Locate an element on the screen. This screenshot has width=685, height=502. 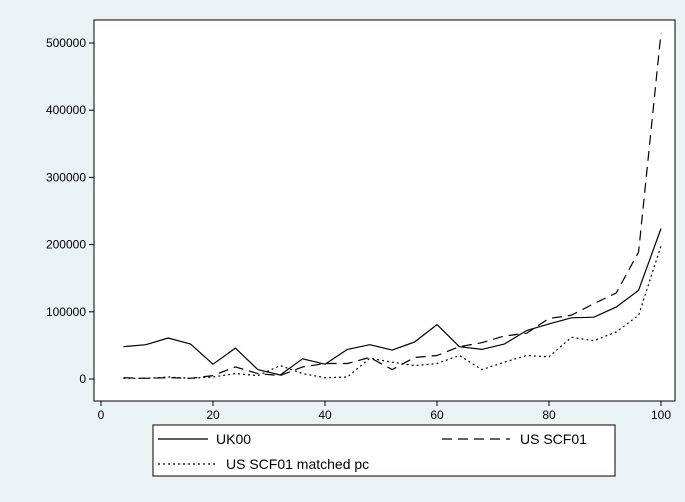
legend-label-us-scf01: US SCF01 is located at coordinates (553, 439).